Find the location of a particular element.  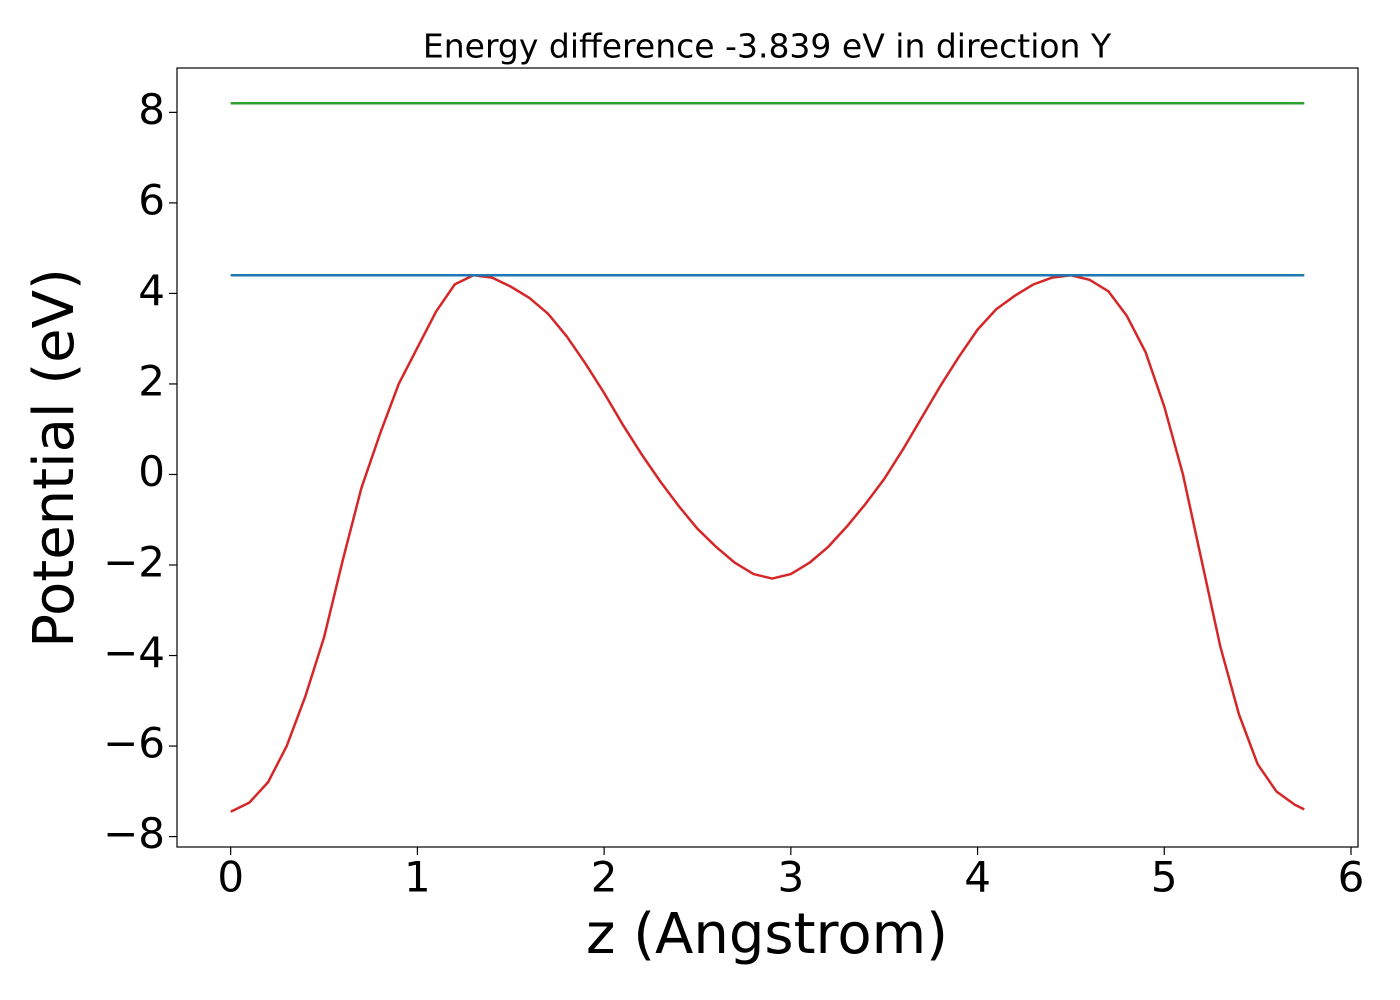

y-tick-label: −4 is located at coordinates (134, 652).